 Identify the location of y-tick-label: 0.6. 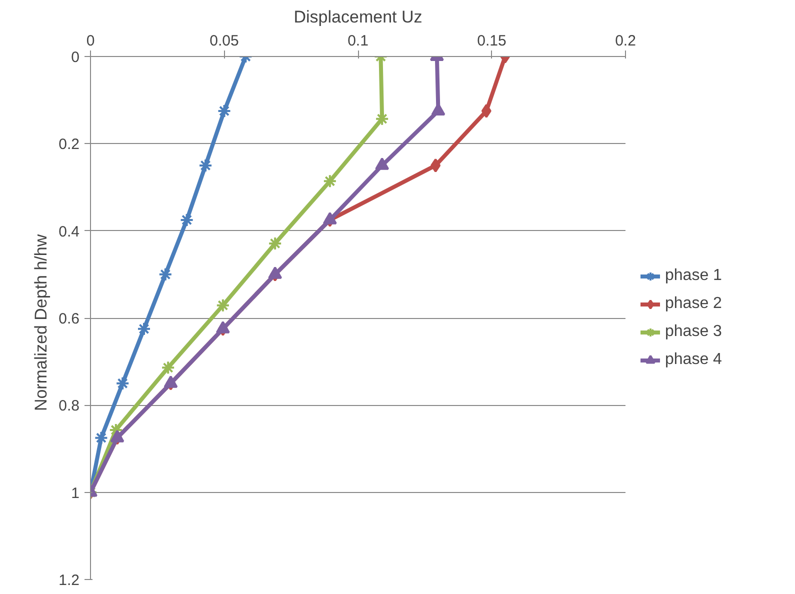
(69, 319).